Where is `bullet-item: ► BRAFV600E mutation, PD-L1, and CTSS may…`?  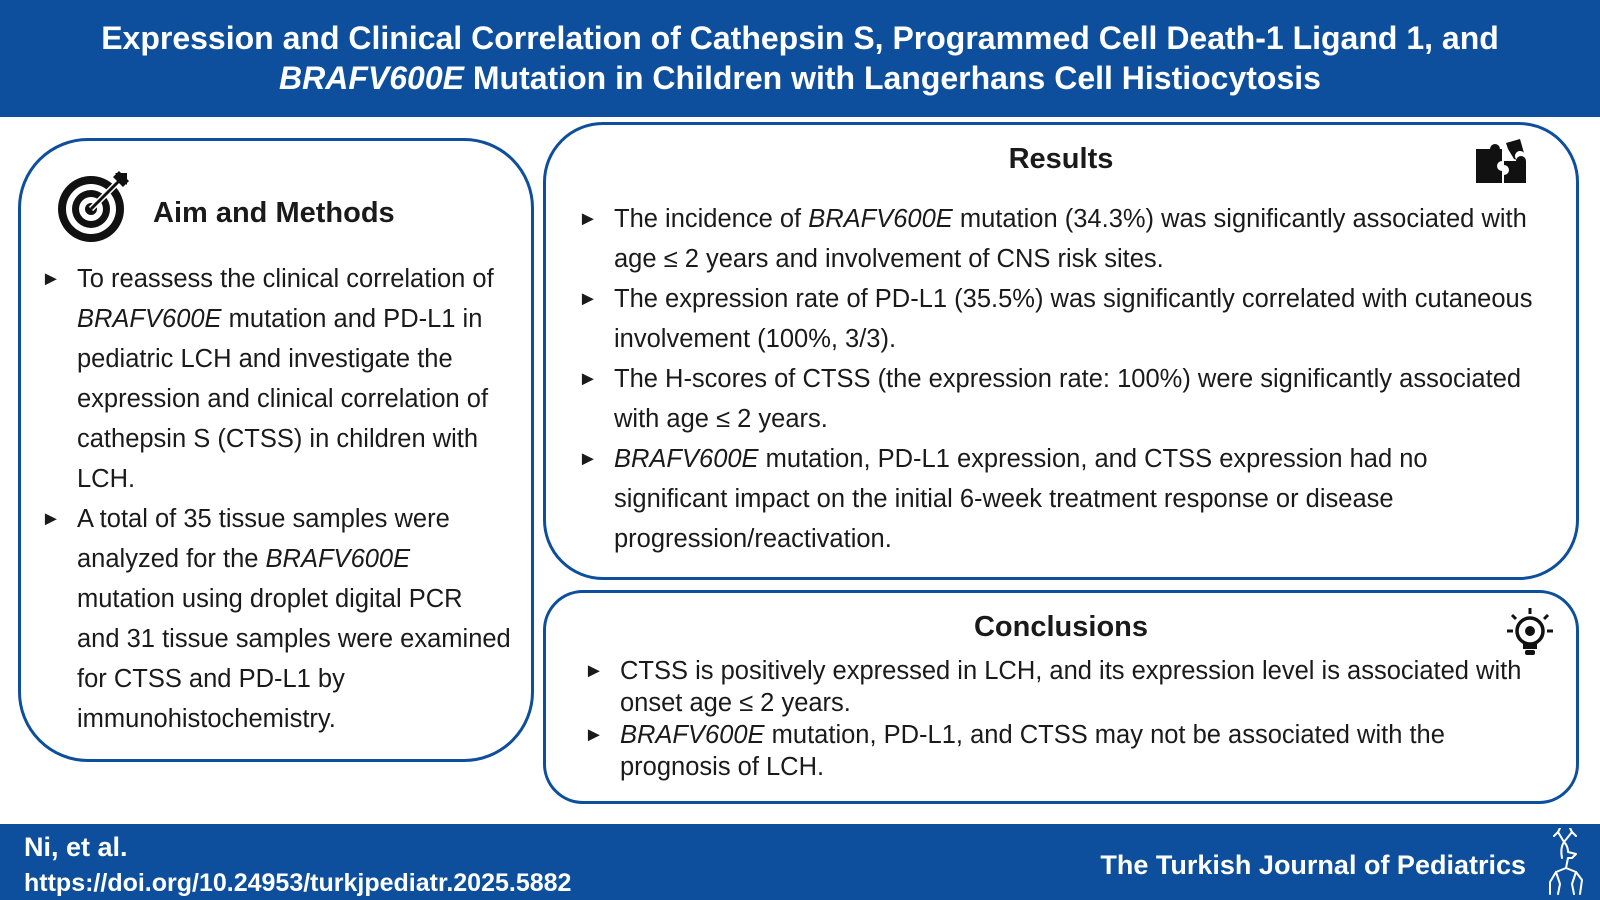
bullet-item: ► BRAFV600E mutation, PD-L1, and CTSS may… is located at coordinates (1064, 751).